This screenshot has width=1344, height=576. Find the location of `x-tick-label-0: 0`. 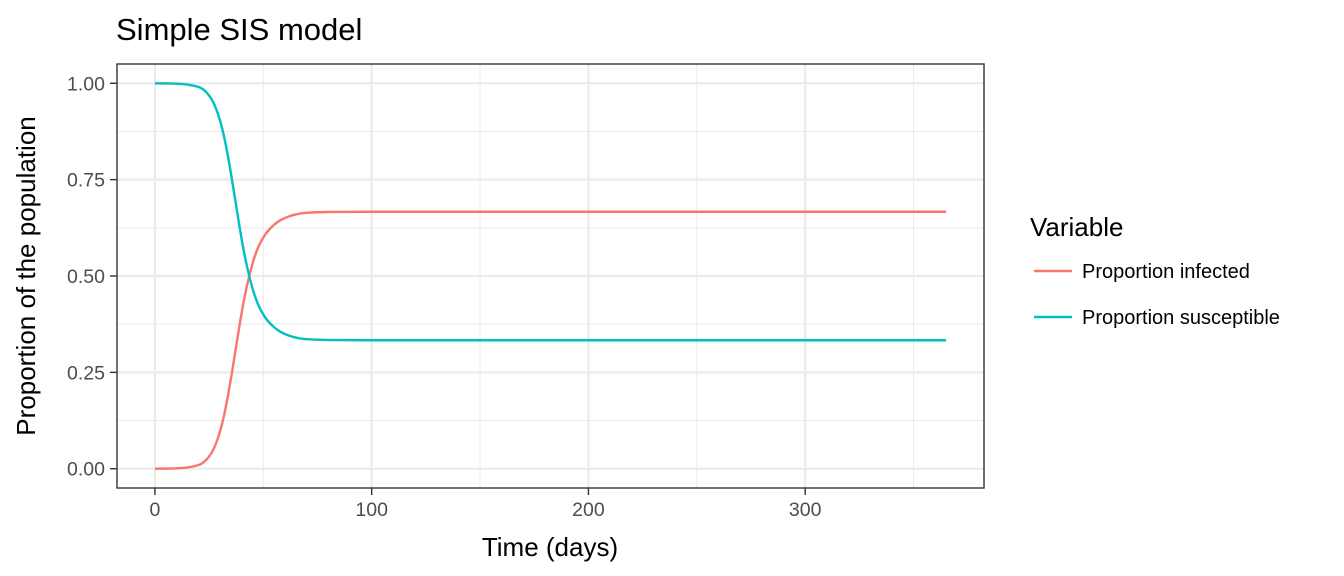

x-tick-label-0: 0 is located at coordinates (155, 510).